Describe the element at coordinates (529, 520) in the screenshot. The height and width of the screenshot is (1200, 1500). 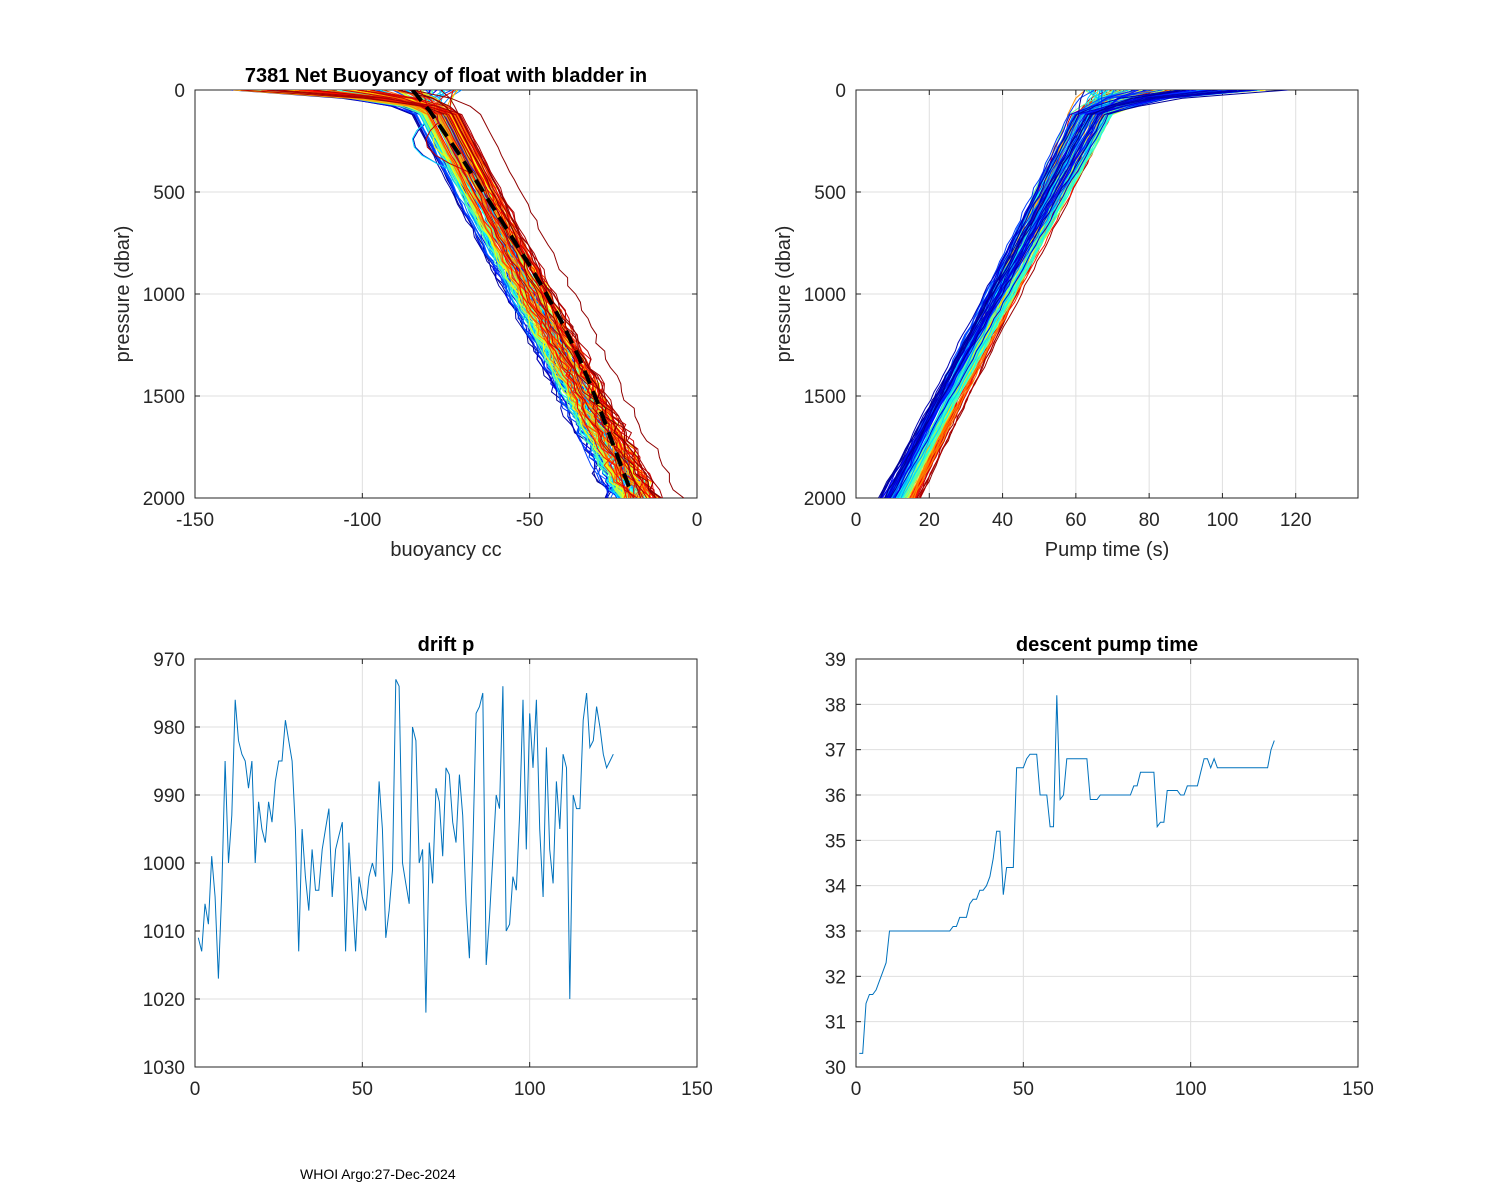
I see `x-tick-label: -50` at that location.